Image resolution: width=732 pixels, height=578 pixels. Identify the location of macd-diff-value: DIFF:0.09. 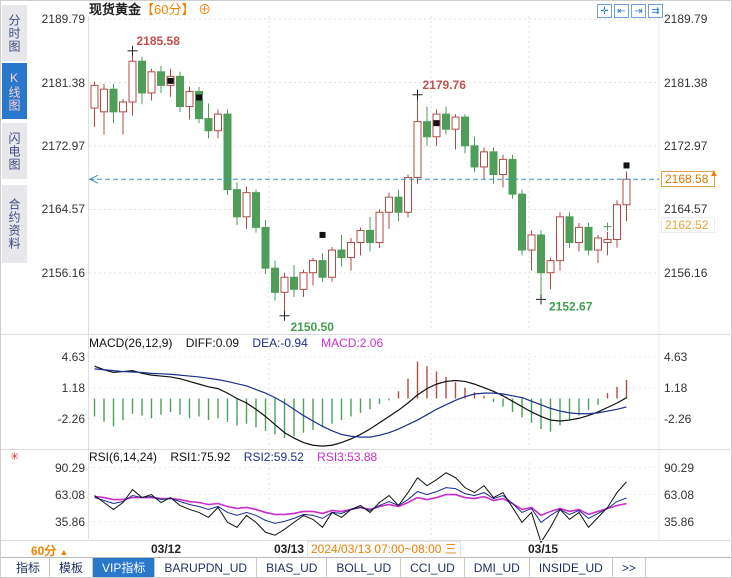
(212, 343).